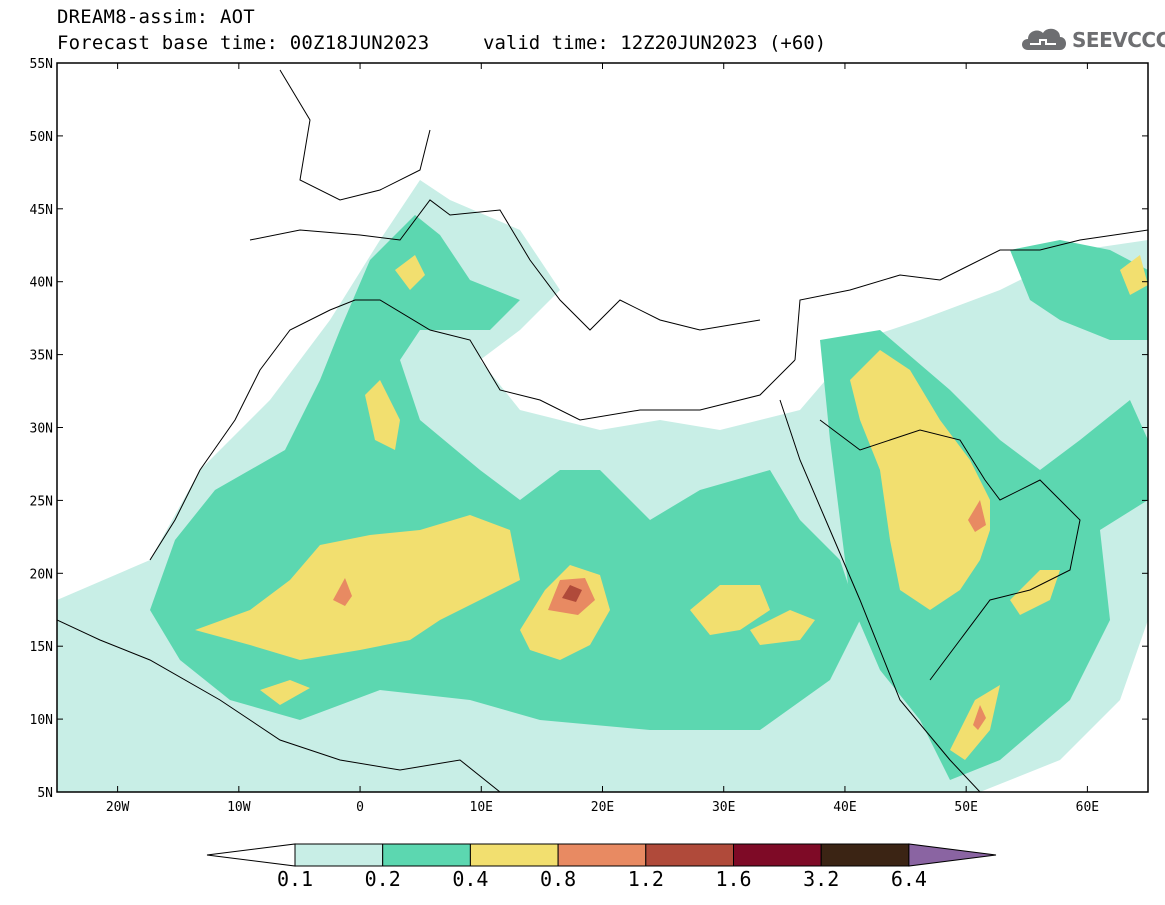 Image resolution: width=1165 pixels, height=905 pixels. I want to click on forecast-base-time: Forecast base time: 00Z18JUN2023, so click(243, 43).